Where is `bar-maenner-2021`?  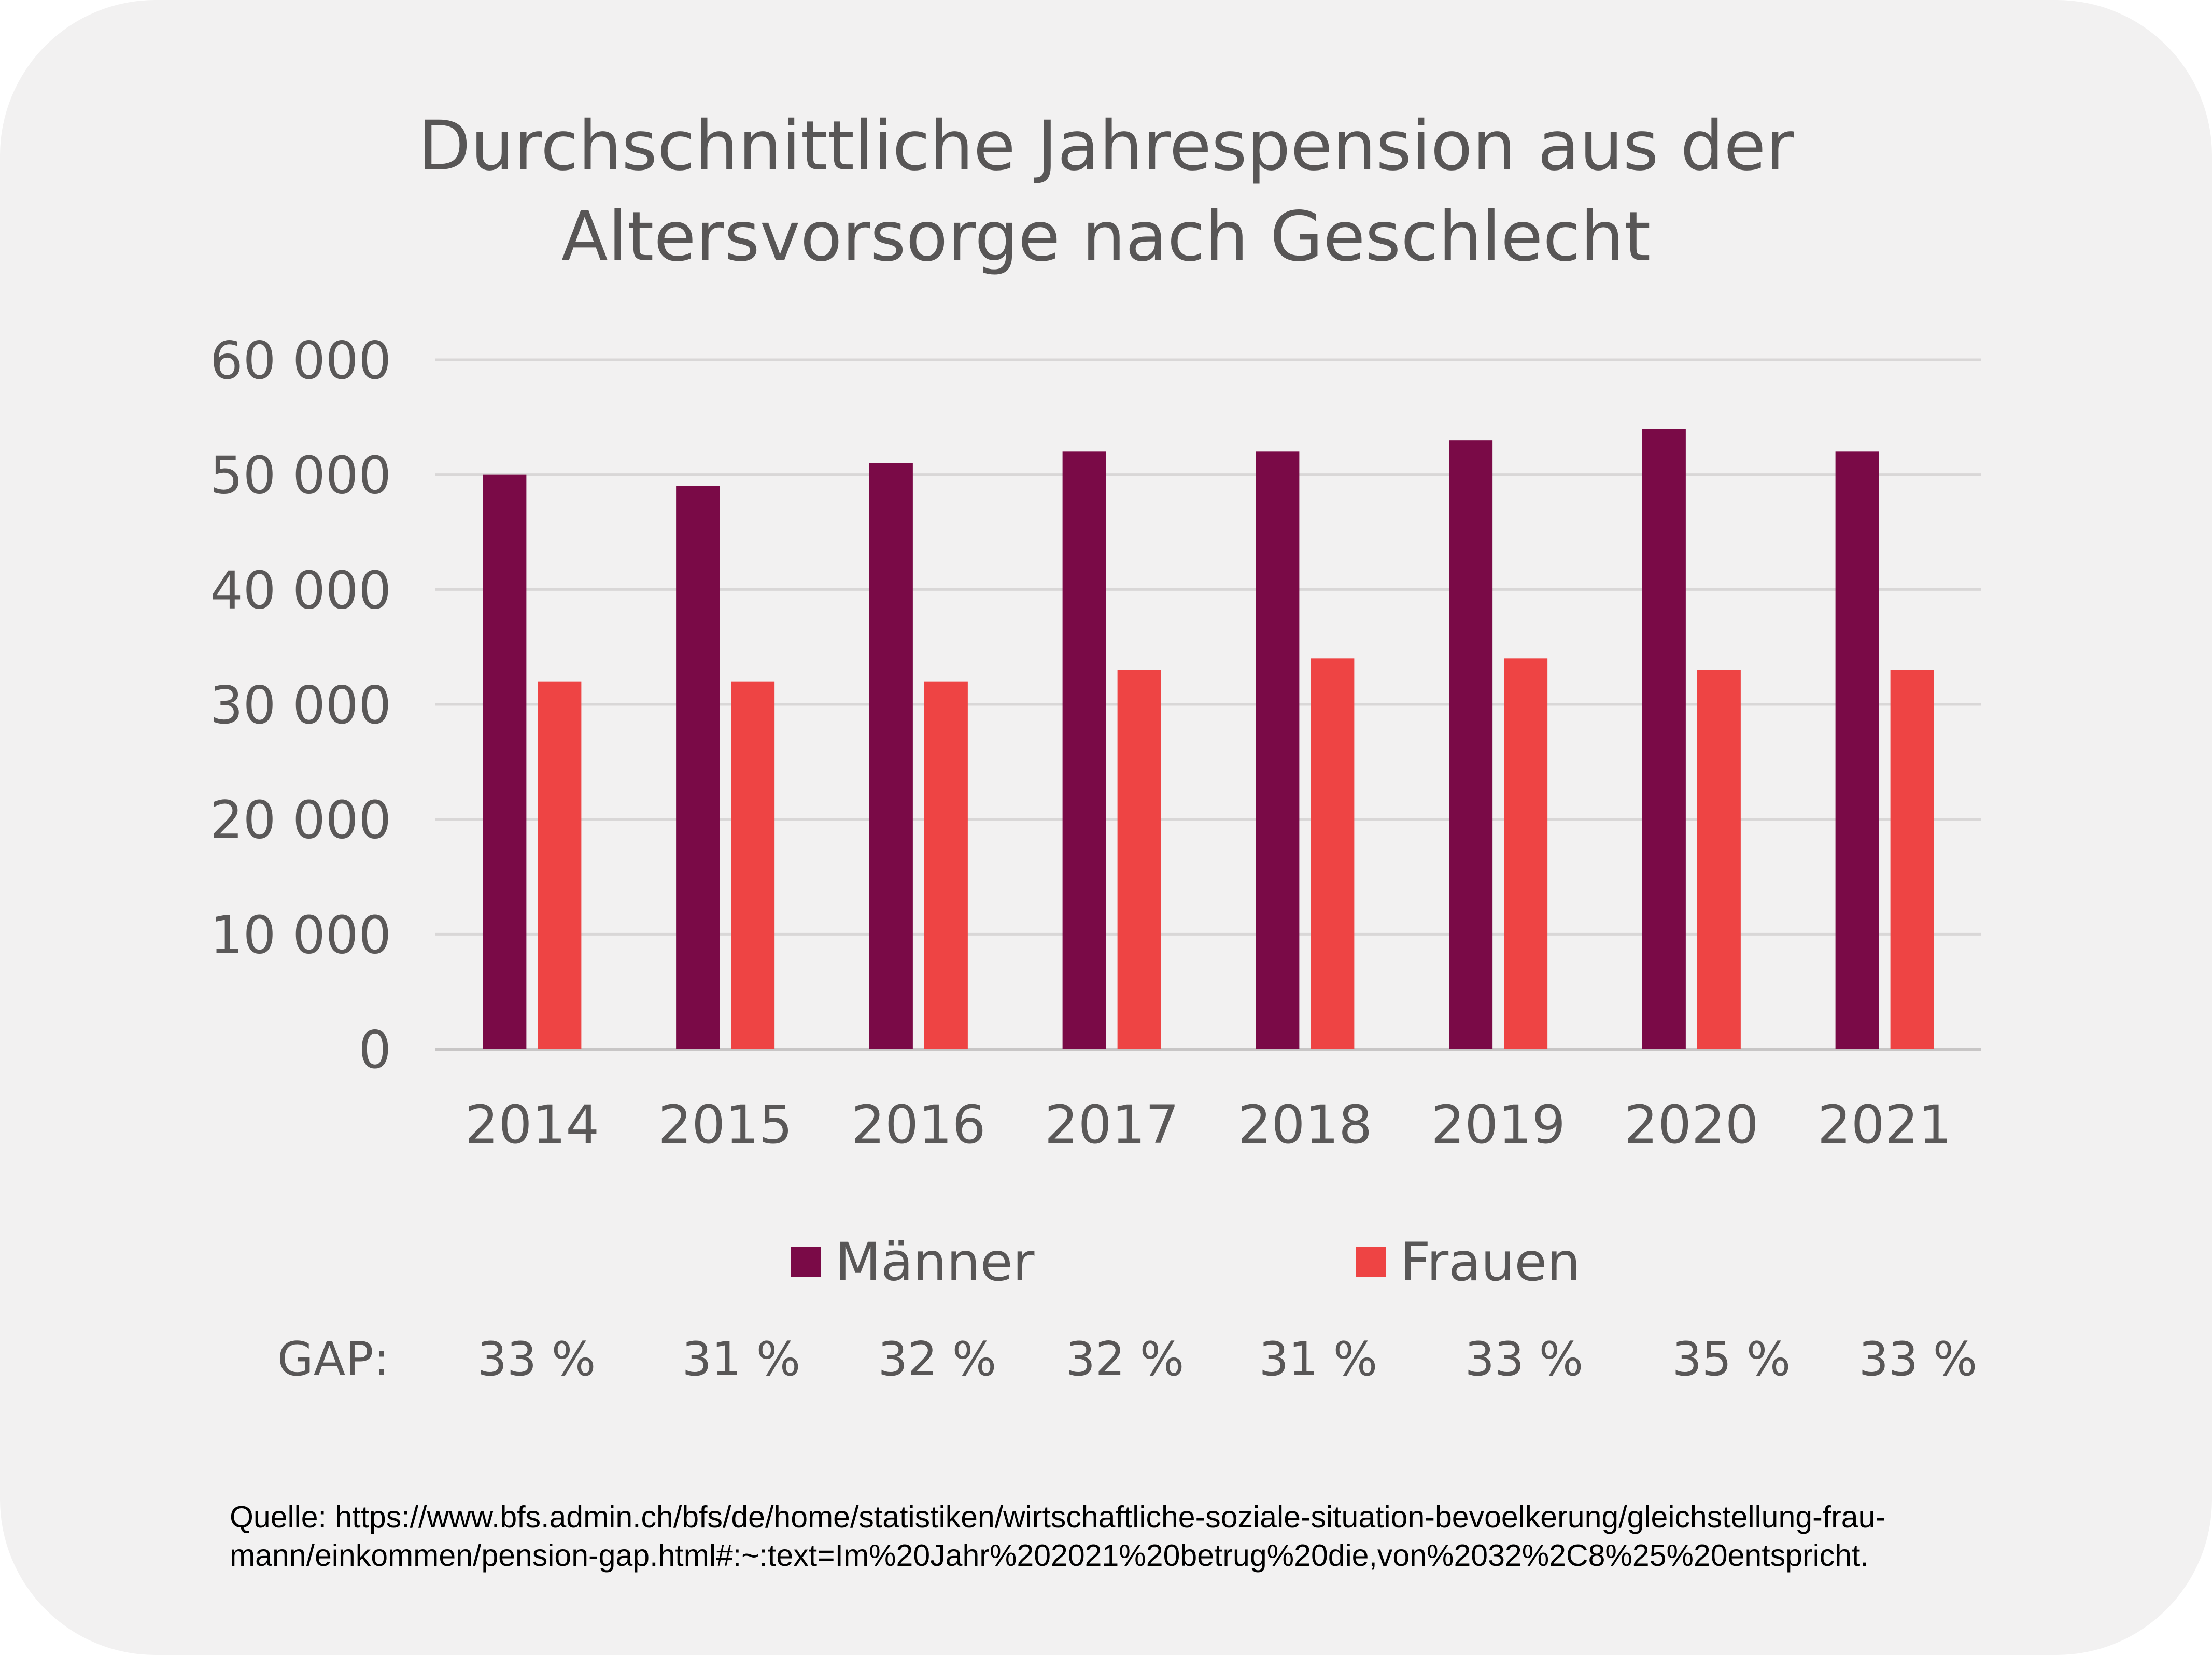 bar-maenner-2021 is located at coordinates (1857, 750).